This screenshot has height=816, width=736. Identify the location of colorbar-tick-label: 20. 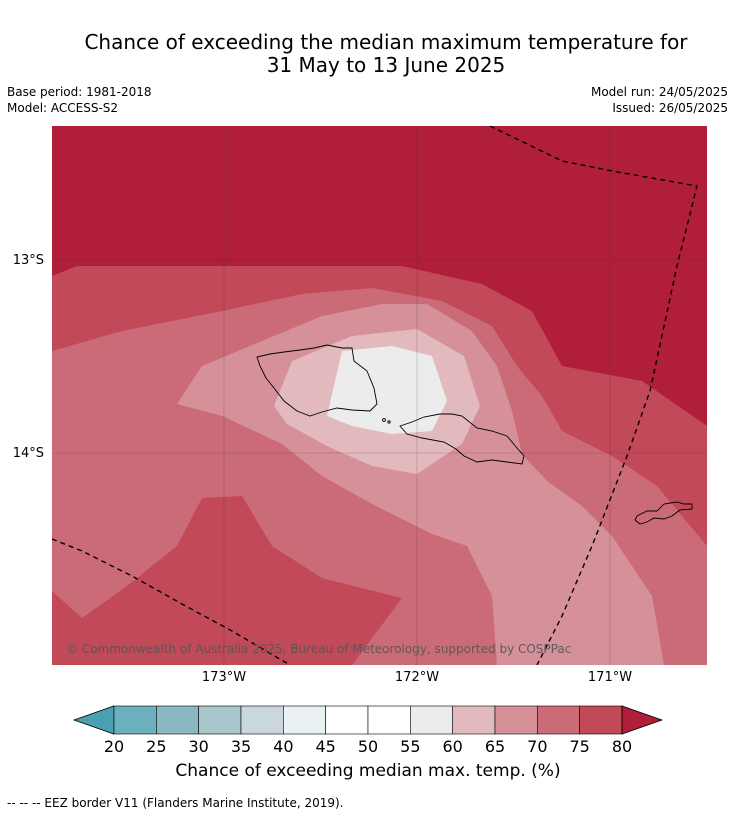
(114, 746).